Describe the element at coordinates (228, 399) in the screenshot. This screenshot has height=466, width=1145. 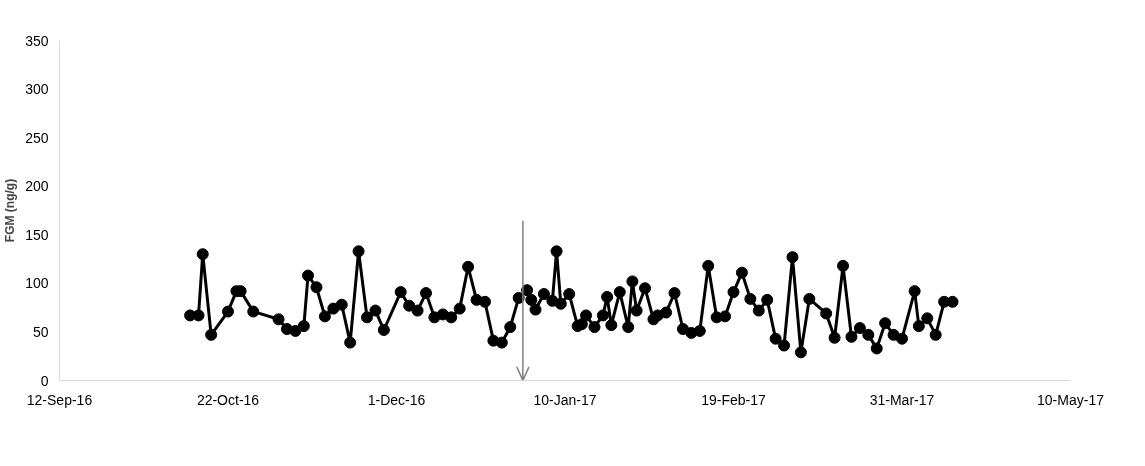
I see `x-tick-label: 22-Oct-16` at that location.